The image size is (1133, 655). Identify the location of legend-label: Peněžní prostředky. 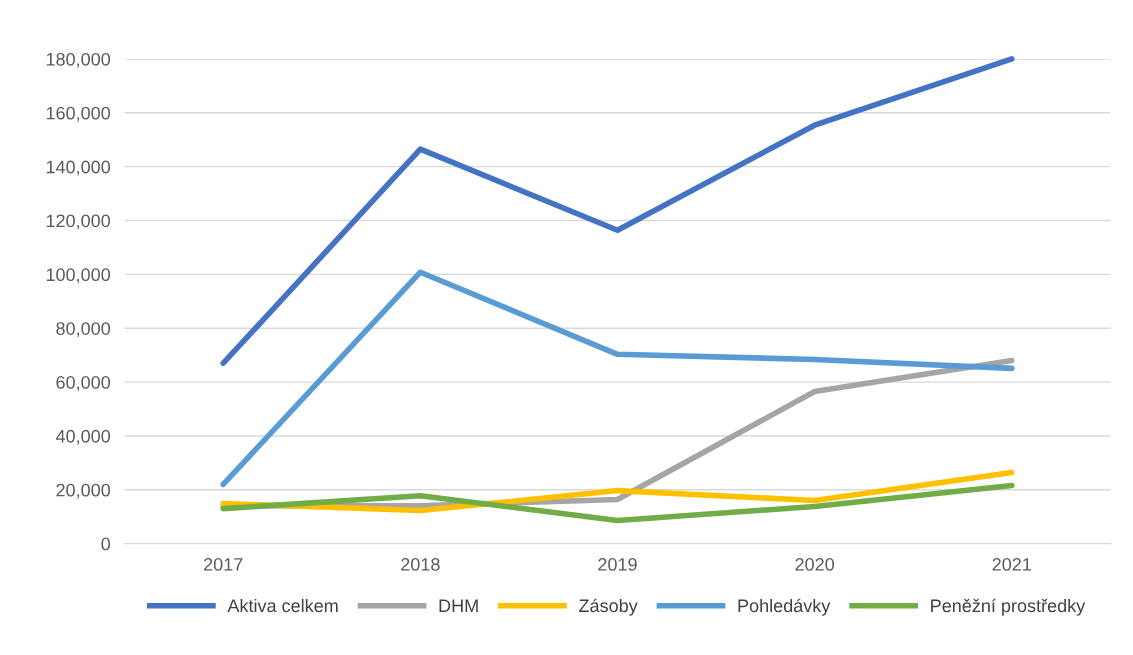
(1008, 607).